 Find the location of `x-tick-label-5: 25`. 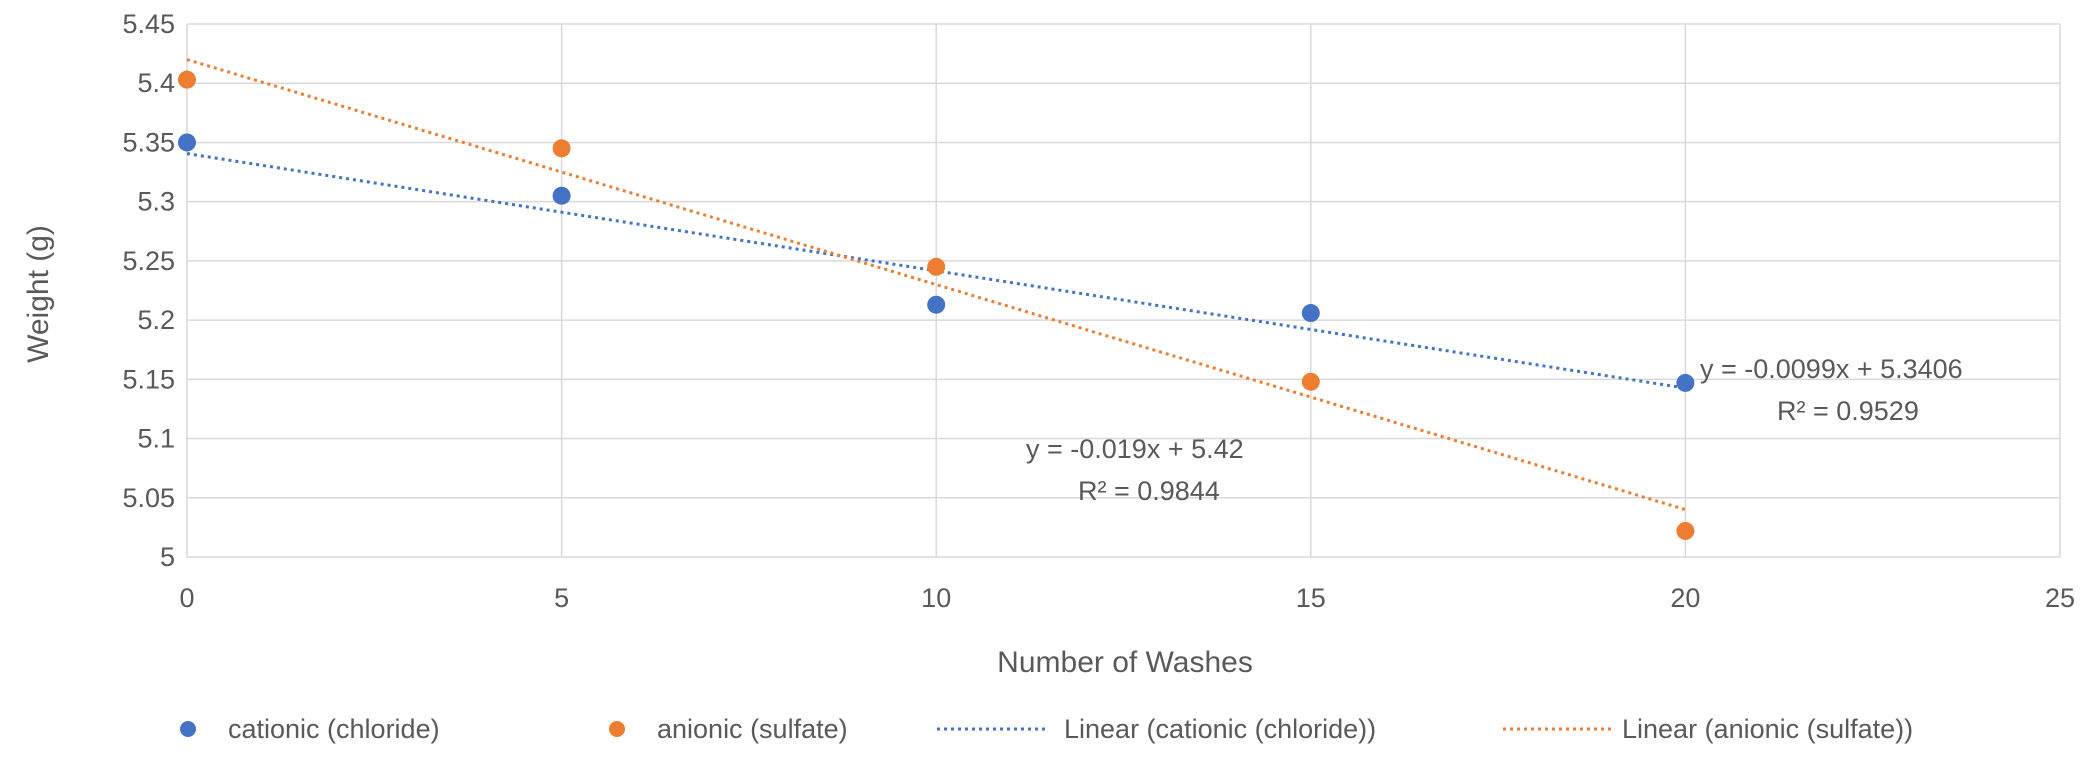

x-tick-label-5: 25 is located at coordinates (2060, 598).